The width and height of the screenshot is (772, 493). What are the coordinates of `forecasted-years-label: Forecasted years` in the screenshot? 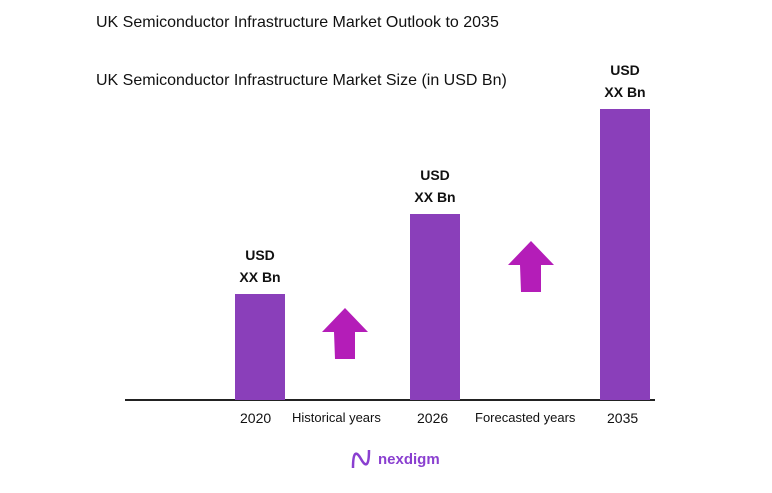 It's located at (525, 417).